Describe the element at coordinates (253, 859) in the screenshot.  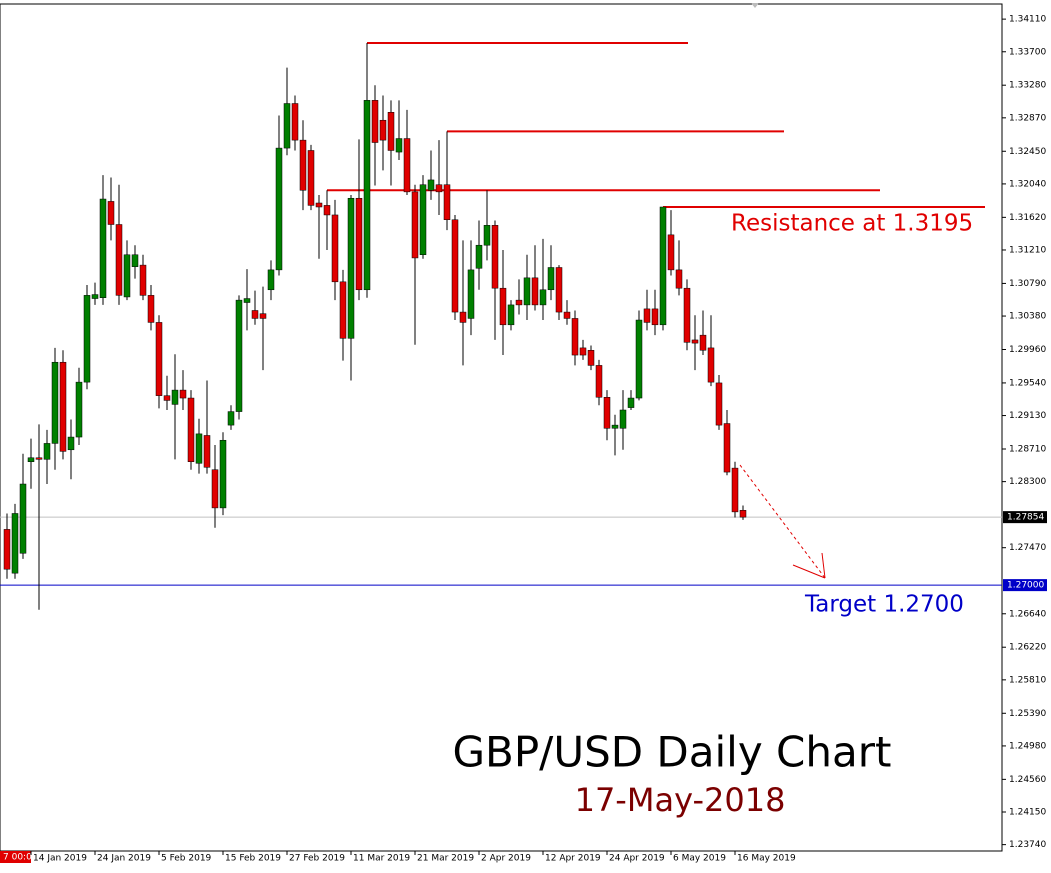
I see `x-tick-label: 15 Feb 2019` at that location.